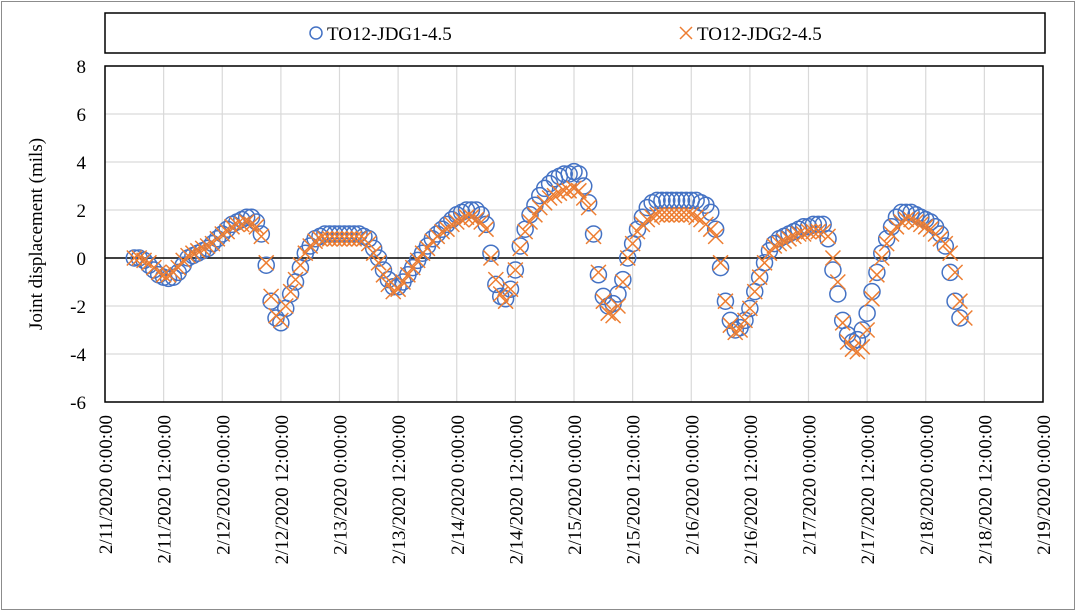 The width and height of the screenshot is (1077, 612). Describe the element at coordinates (389, 34) in the screenshot. I see `legend-label: TO12-JDG1-4.5` at that location.